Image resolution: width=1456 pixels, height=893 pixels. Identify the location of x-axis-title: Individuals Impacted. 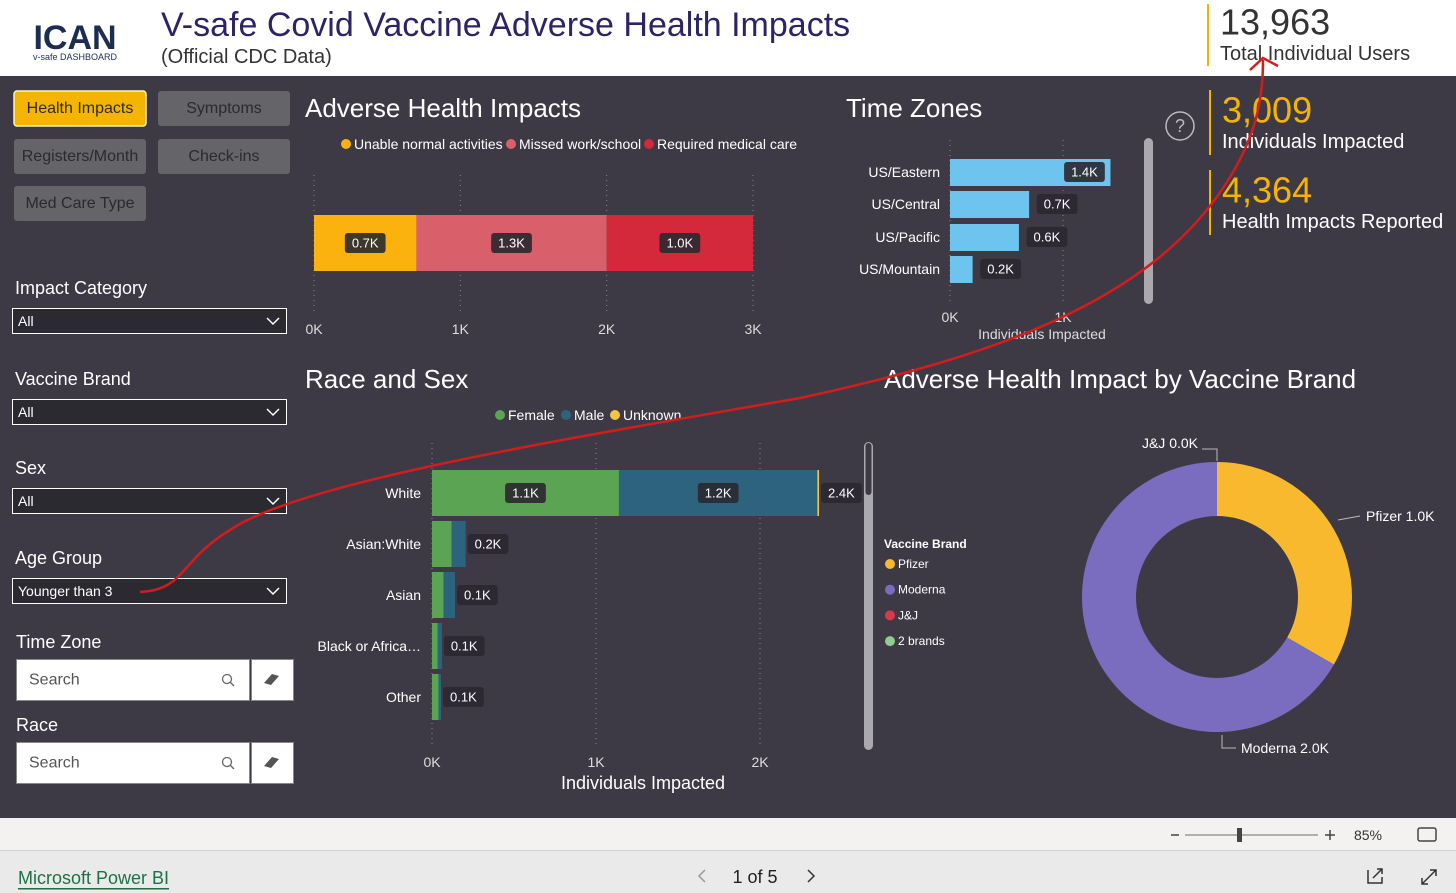
(1042, 334).